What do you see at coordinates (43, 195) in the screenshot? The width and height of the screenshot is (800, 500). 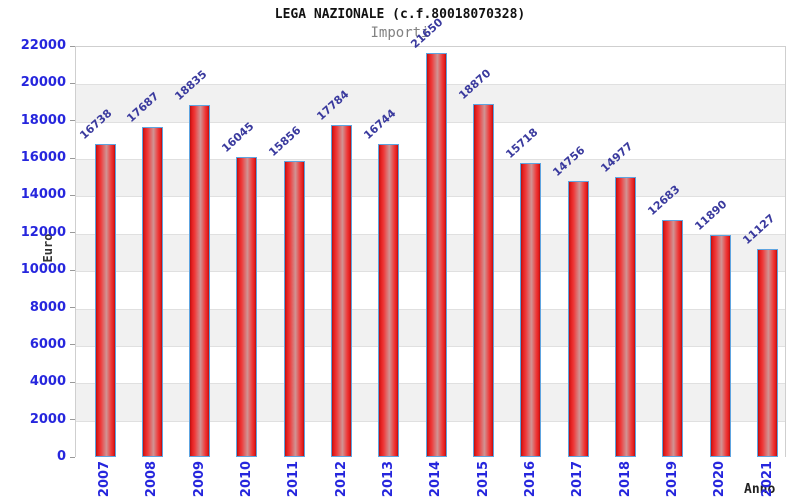 I see `y-tick-label: 14000` at bounding box center [43, 195].